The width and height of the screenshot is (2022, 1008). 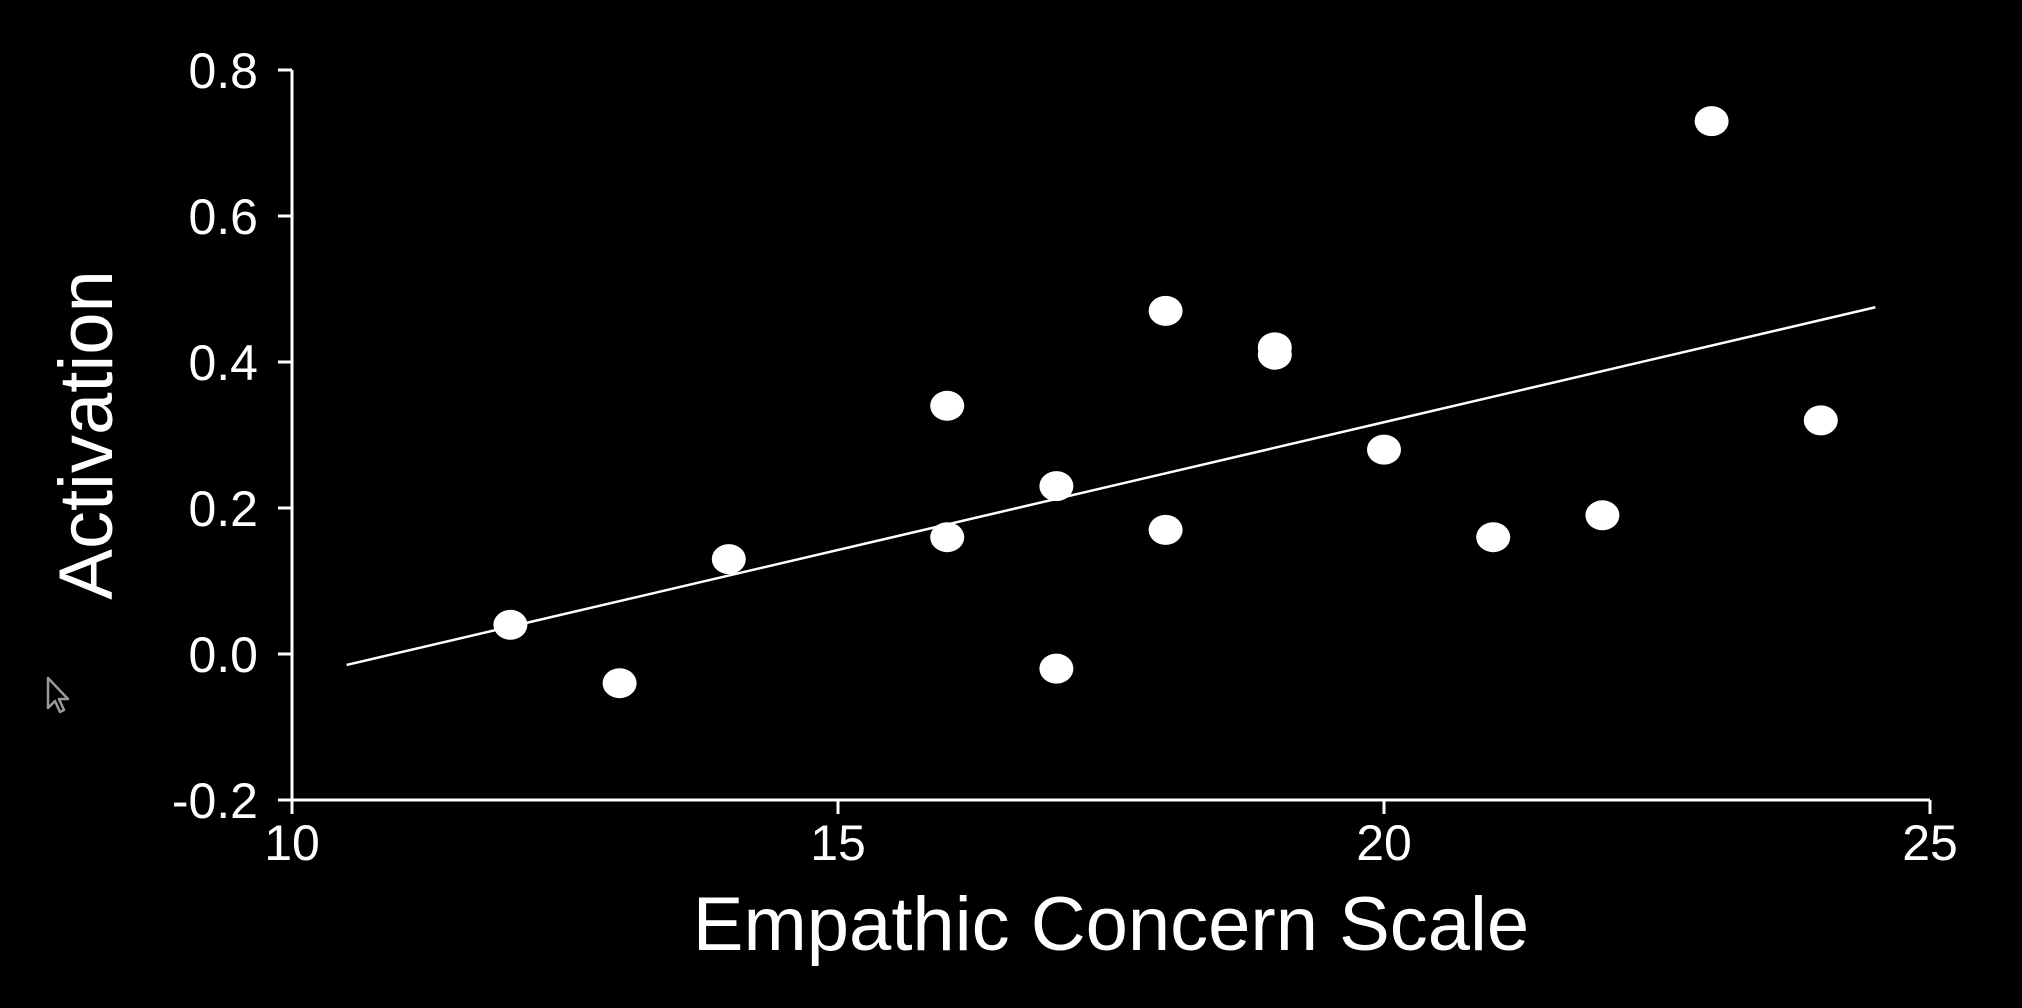 I want to click on x-tick-label: 20, so click(x=1384, y=843).